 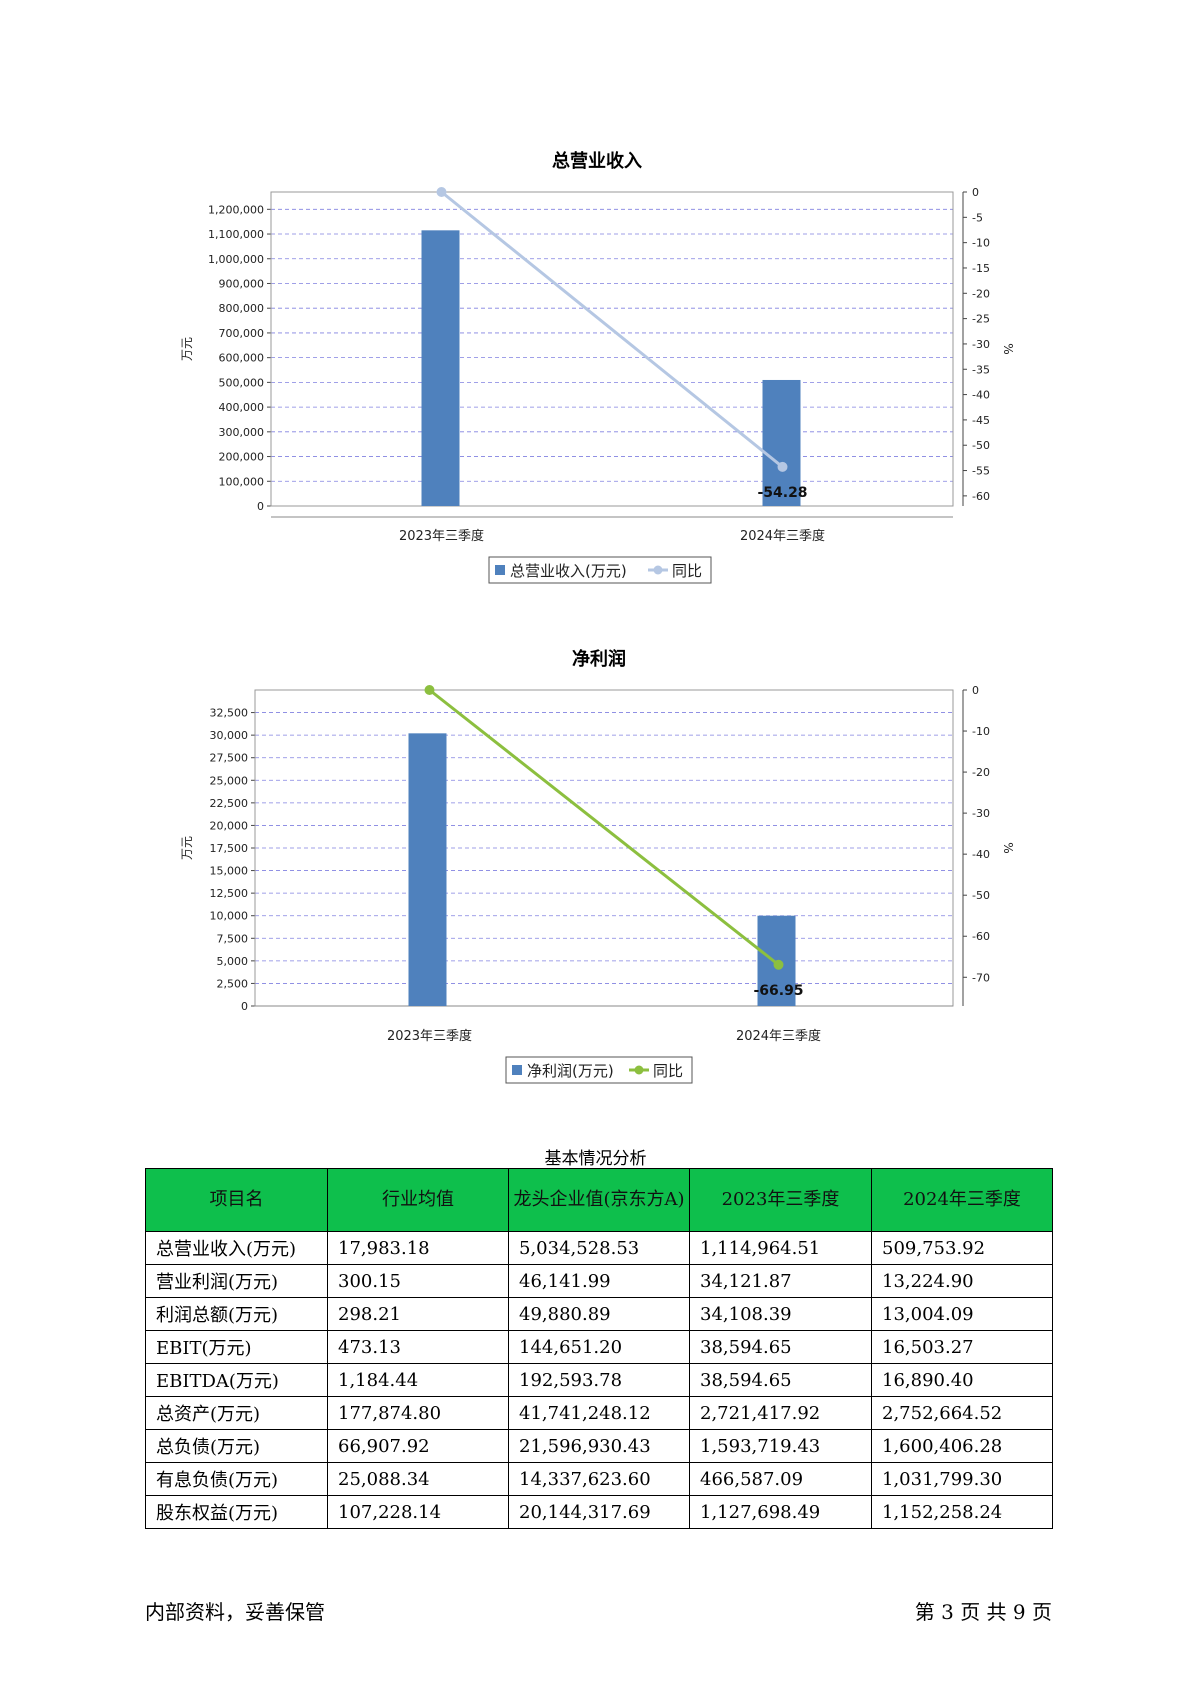 I want to click on table-cell: 1,152,258.24, so click(x=962, y=1512).